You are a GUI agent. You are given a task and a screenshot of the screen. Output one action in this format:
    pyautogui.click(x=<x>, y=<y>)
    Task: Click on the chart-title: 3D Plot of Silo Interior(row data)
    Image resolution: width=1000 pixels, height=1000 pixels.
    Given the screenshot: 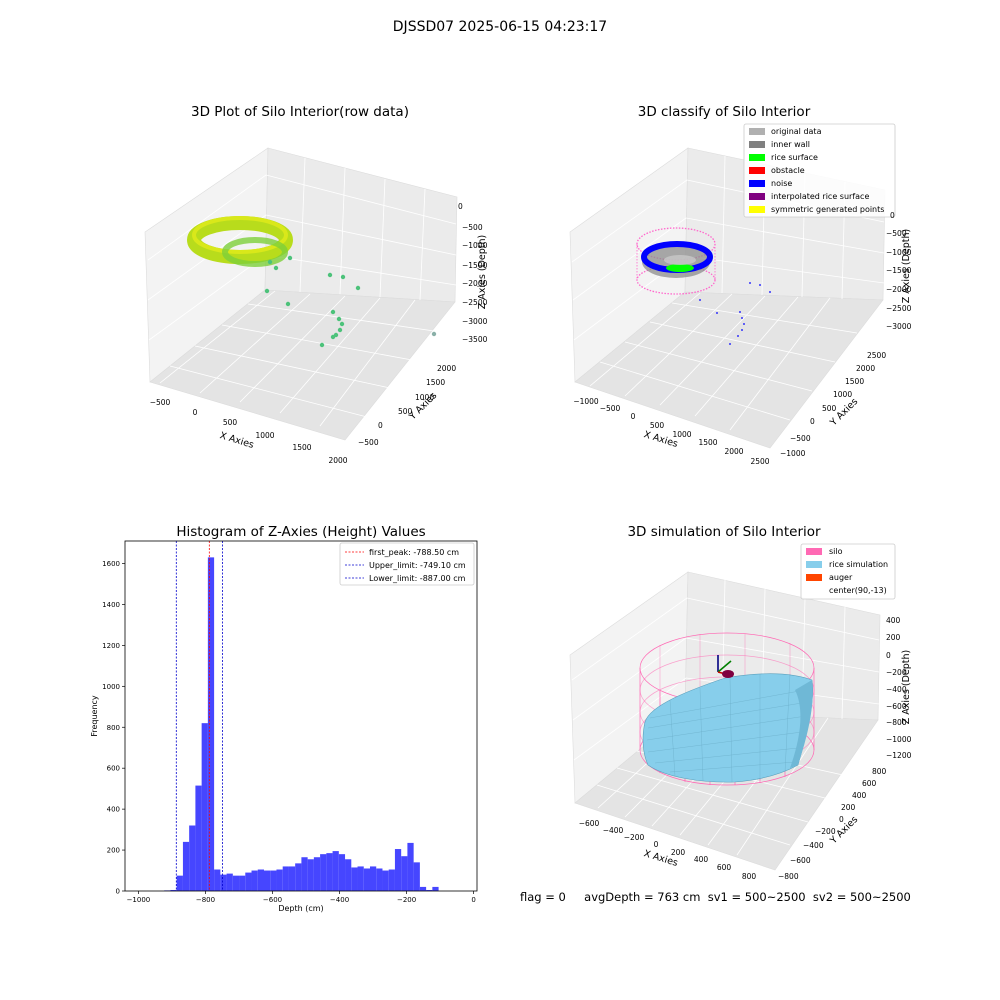 What is the action you would take?
    pyautogui.click(x=300, y=112)
    